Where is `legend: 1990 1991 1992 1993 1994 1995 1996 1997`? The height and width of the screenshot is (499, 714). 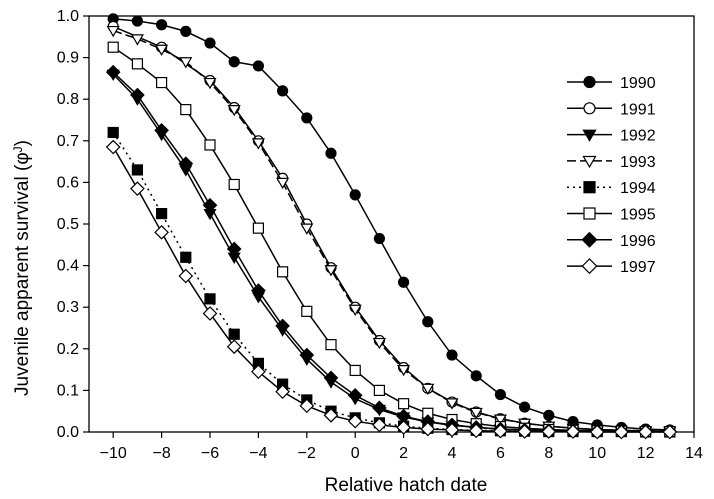 legend: 1990 1991 1992 1993 1994 1995 1996 1997 is located at coordinates (611, 175).